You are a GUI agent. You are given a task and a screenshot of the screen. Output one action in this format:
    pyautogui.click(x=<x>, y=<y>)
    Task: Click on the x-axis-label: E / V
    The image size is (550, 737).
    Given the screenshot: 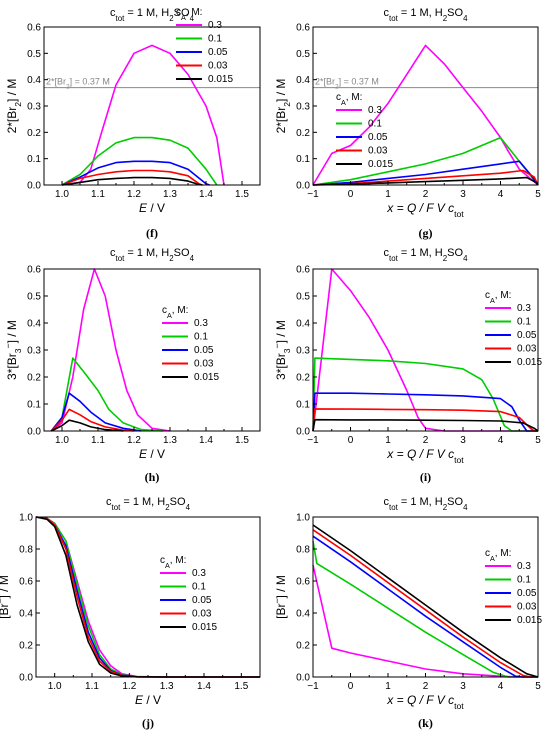 What is the action you would take?
    pyautogui.click(x=148, y=700)
    